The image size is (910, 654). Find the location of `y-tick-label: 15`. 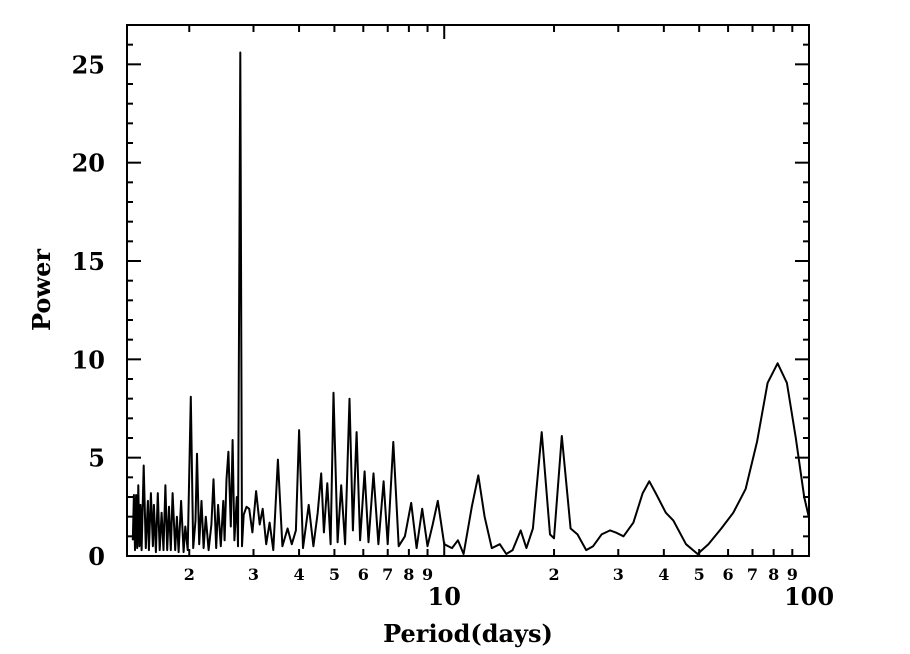

y-tick-label: 15 is located at coordinates (88, 261).